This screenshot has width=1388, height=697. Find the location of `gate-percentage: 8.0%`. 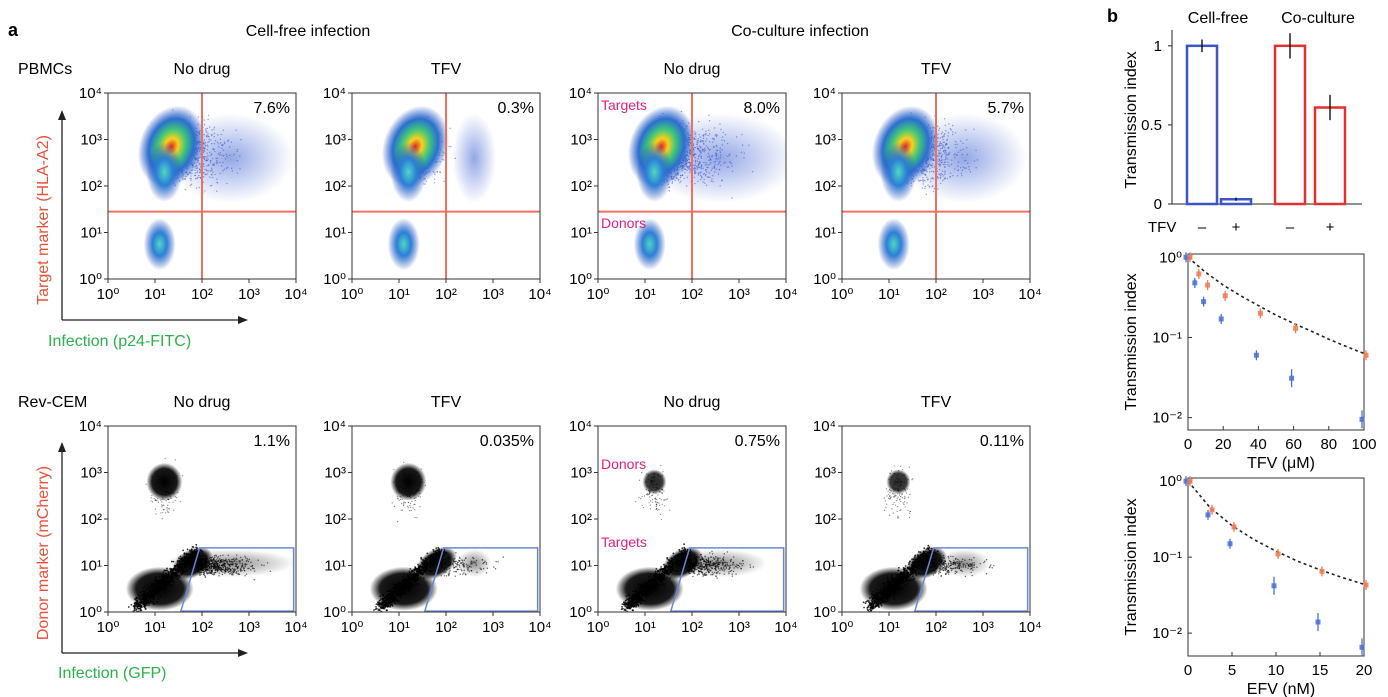

gate-percentage: 8.0% is located at coordinates (762, 108).